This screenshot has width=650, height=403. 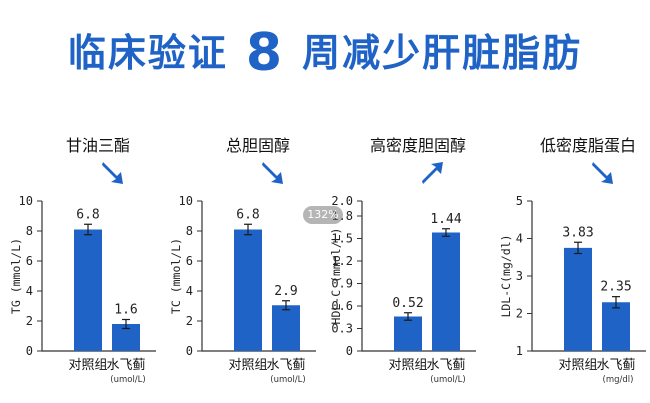 I want to click on chart-title: 甘油三酯, so click(x=98, y=145).